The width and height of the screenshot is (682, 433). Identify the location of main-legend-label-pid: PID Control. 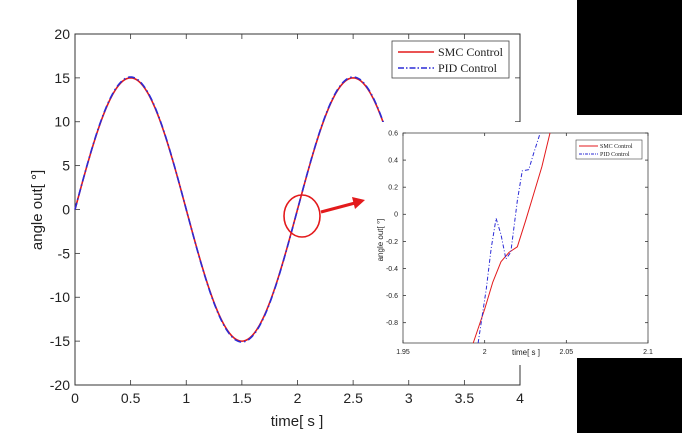
(468, 68).